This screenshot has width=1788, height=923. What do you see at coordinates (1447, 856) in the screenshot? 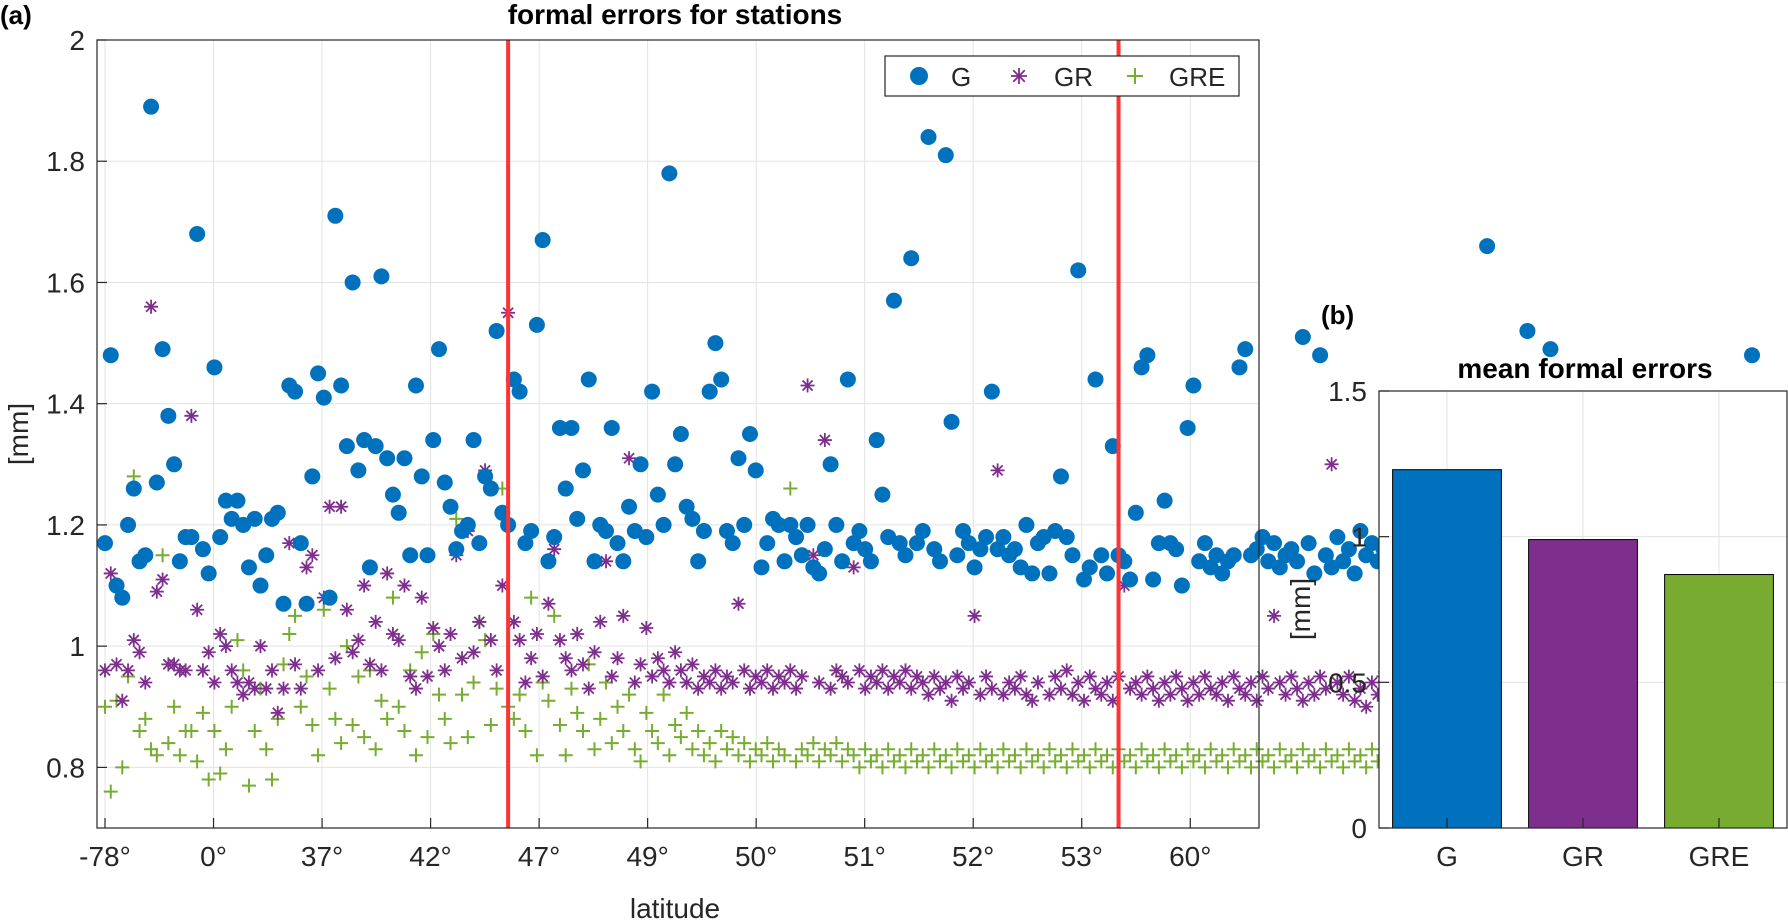
I see `bar-x-tick-label: G` at bounding box center [1447, 856].